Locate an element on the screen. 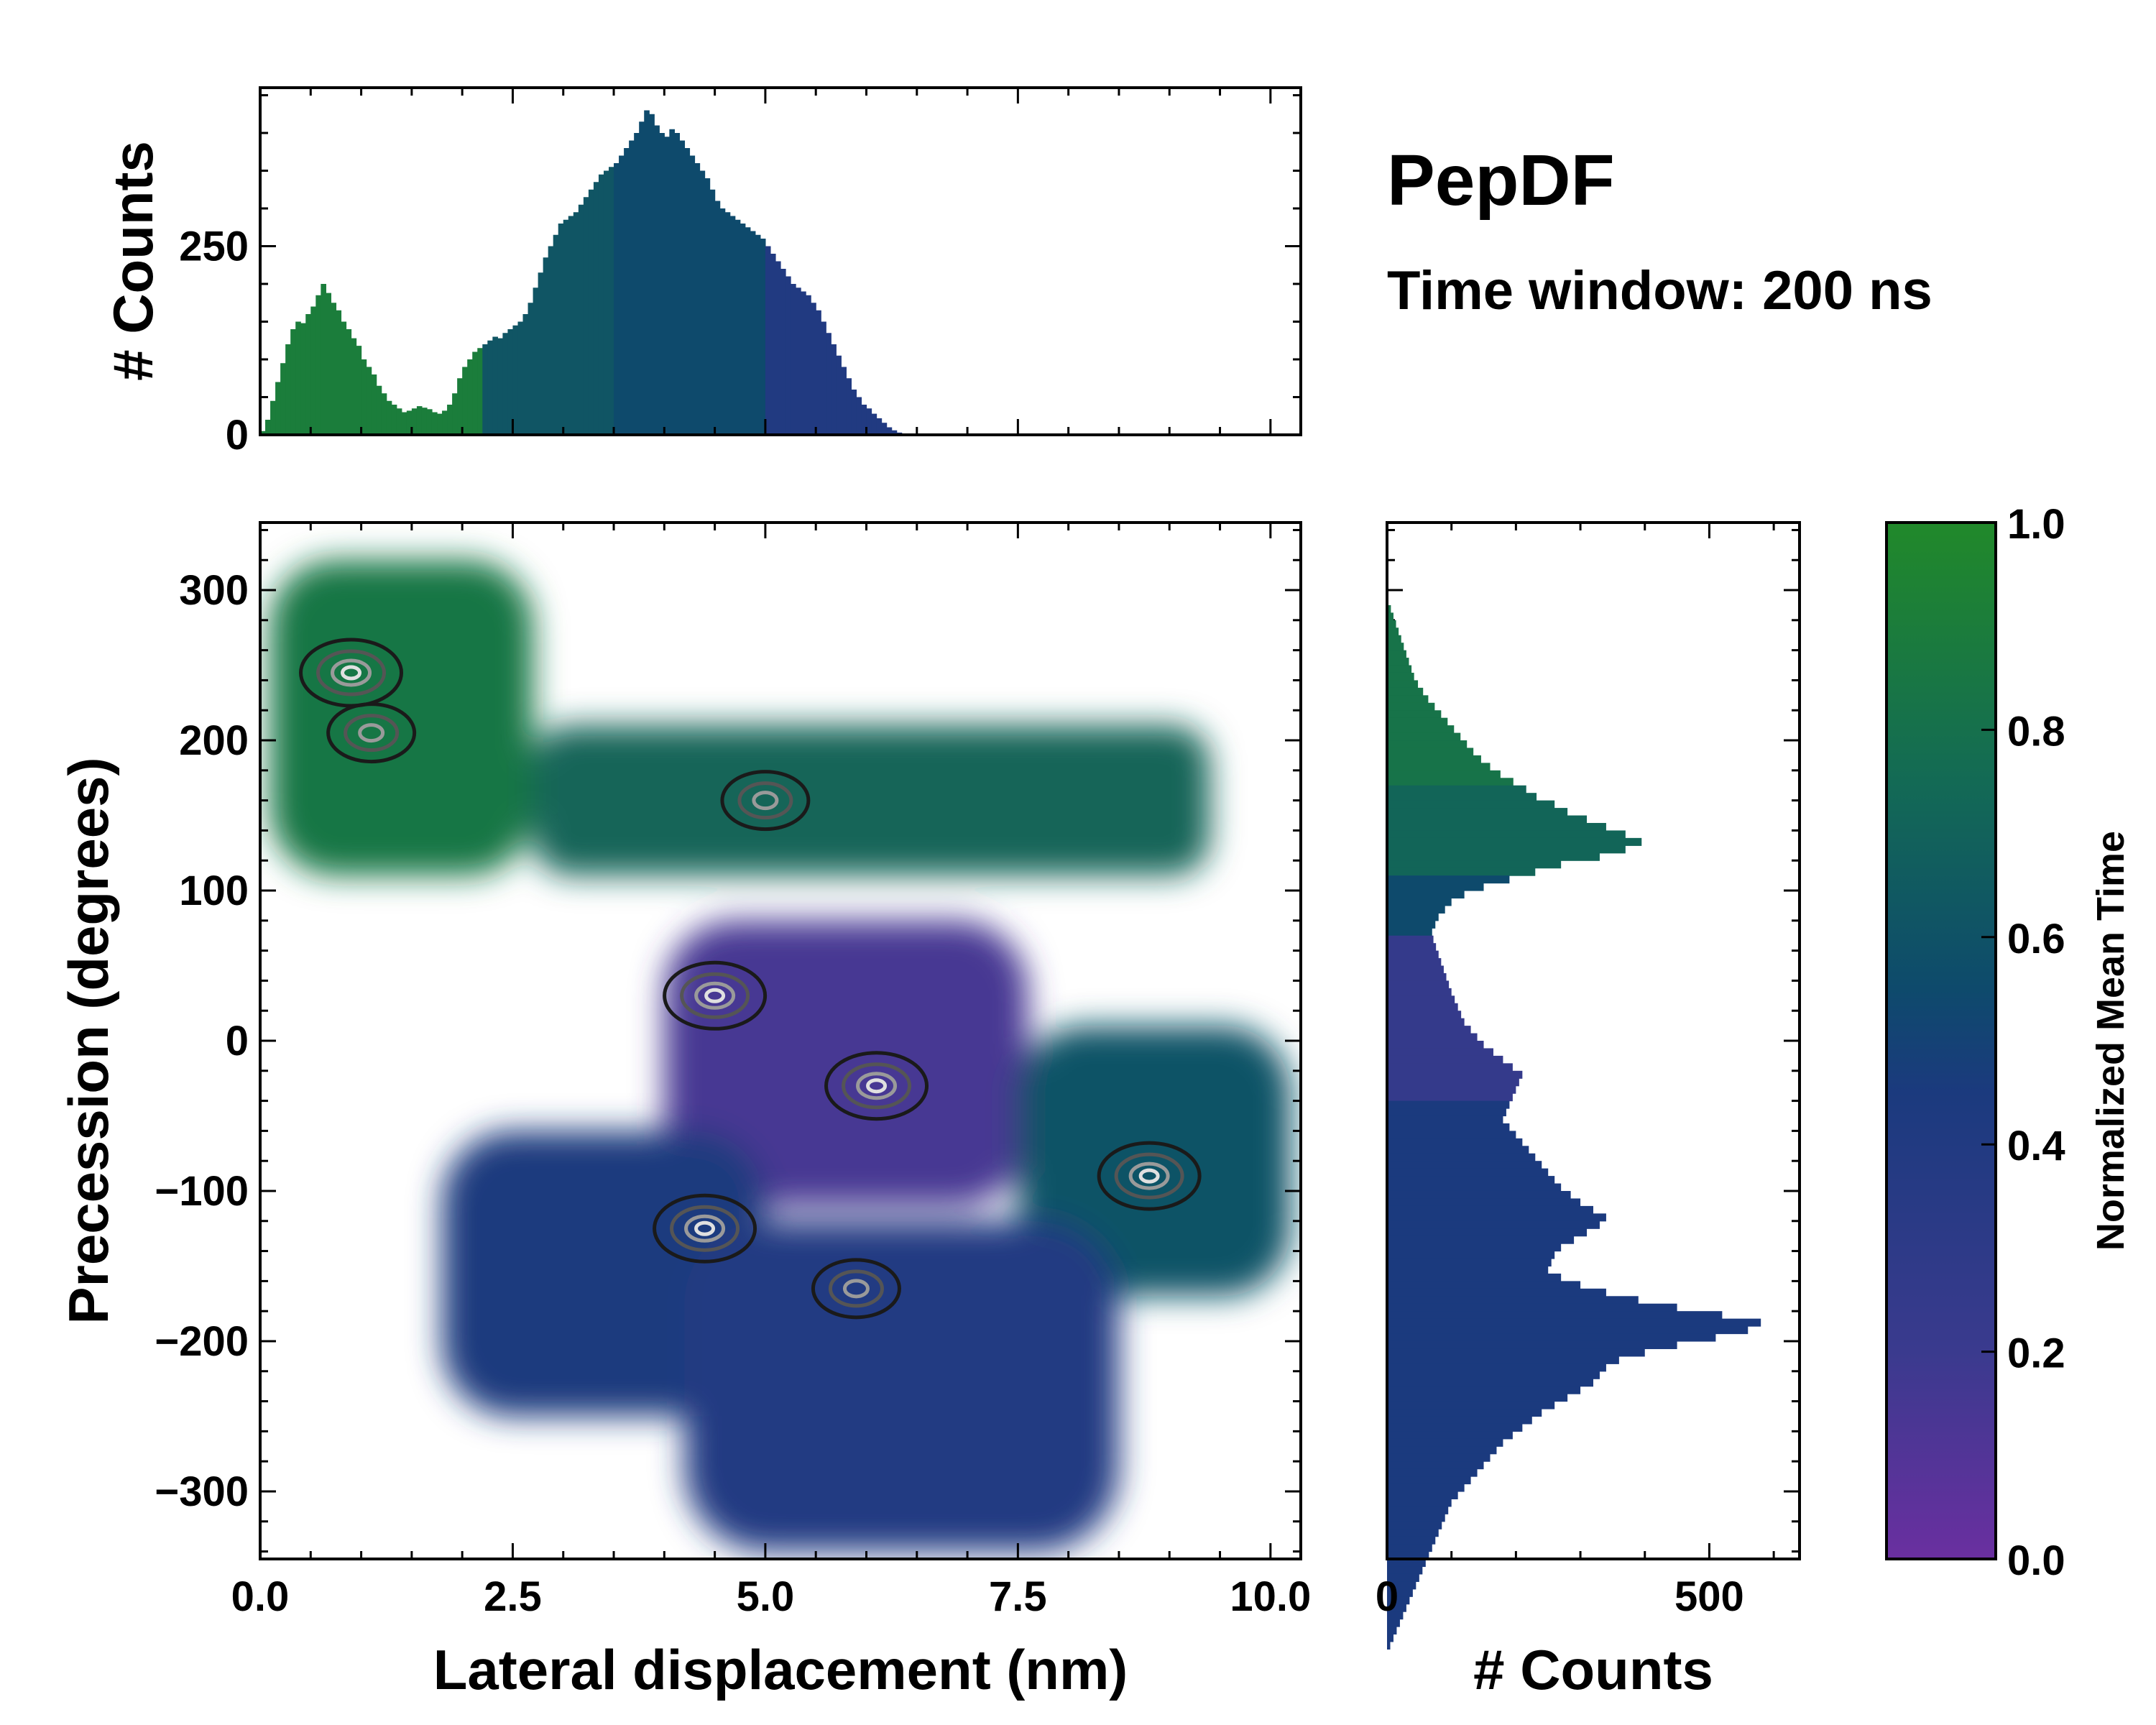 The height and width of the screenshot is (1725, 2156). tick-label: 5.0 is located at coordinates (766, 1596).